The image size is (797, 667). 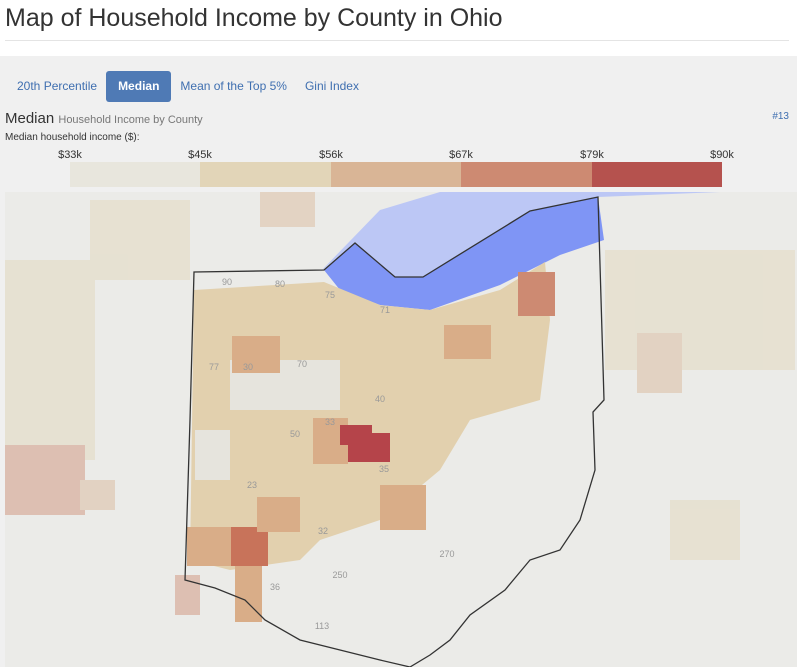 I want to click on county-warren, so click(x=249, y=546).